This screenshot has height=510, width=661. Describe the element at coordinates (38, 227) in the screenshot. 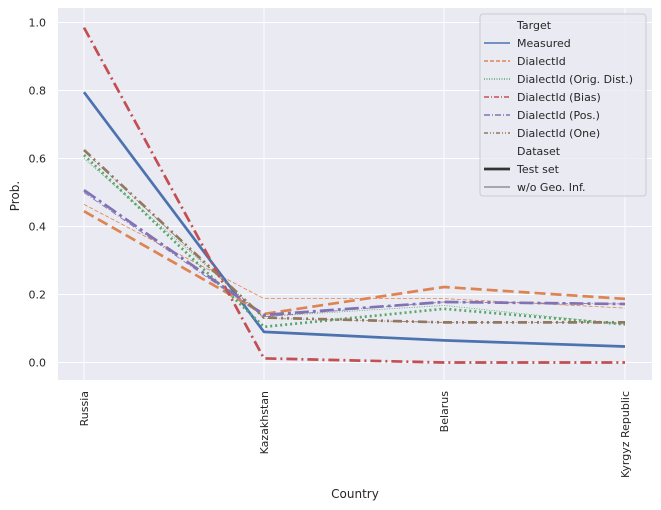

I see `y-tick-label: 0.4` at that location.